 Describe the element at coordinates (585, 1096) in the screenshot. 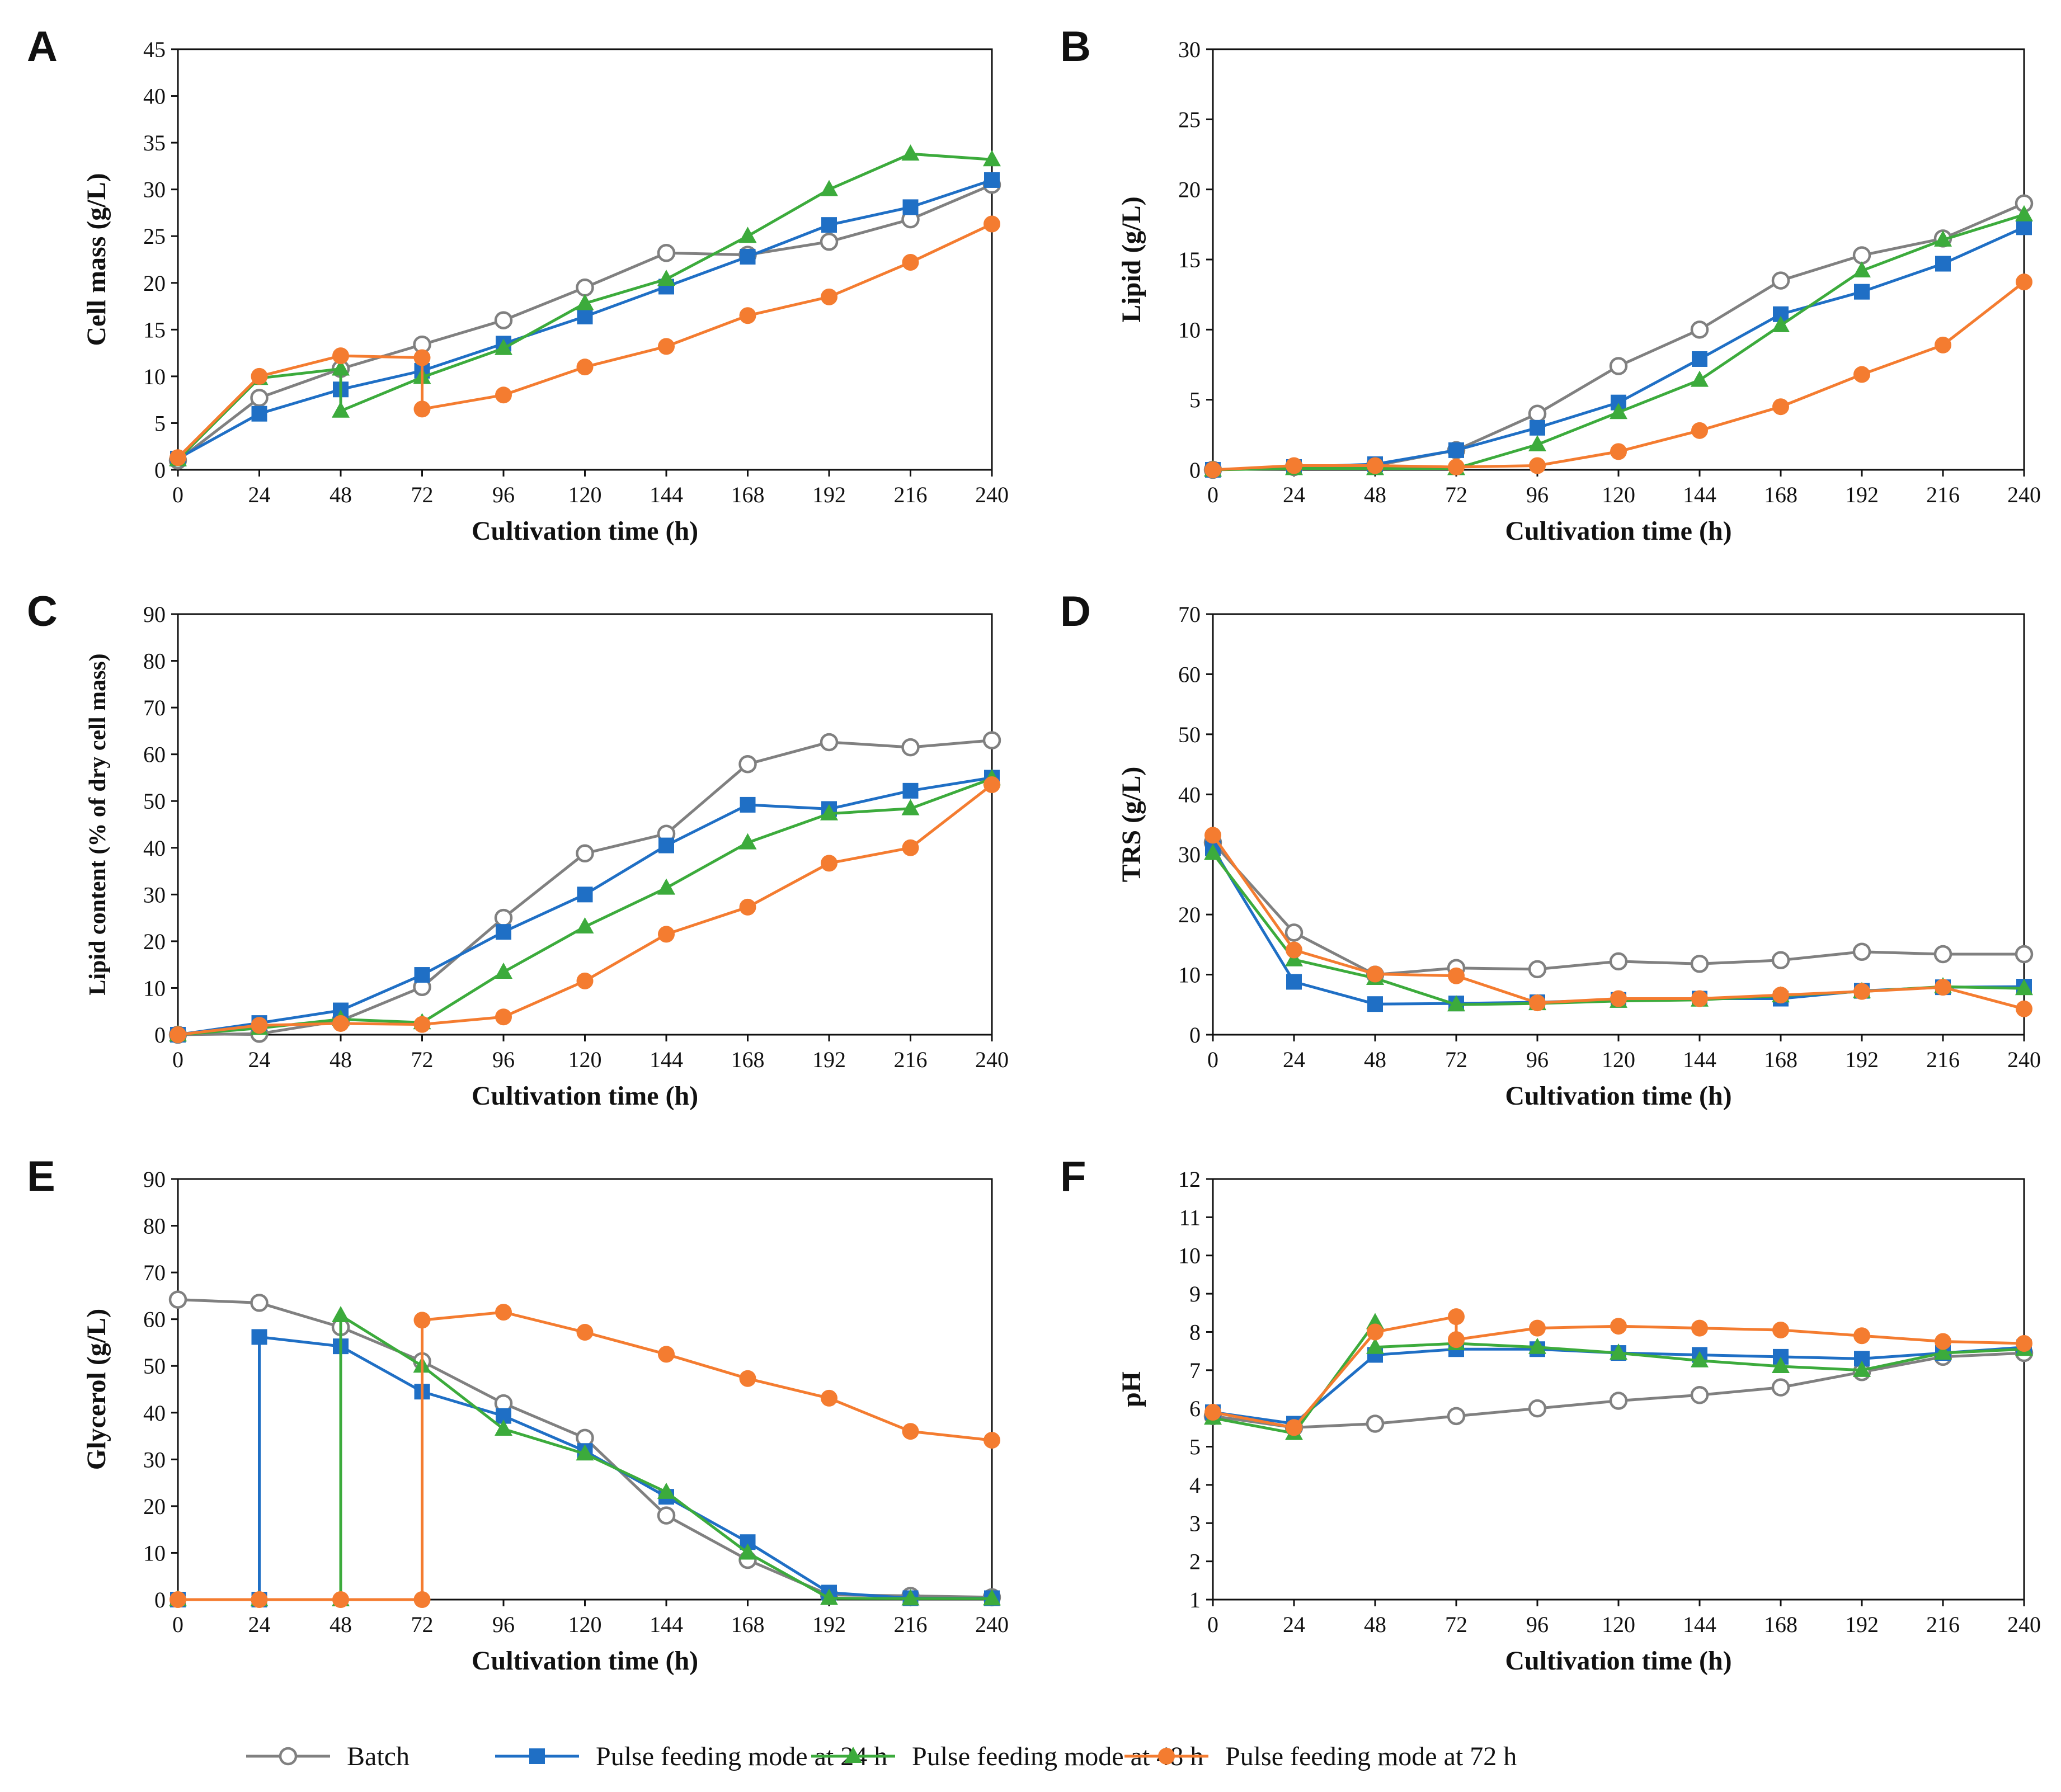

I see `x-axis-title: Cultivation time (h)` at that location.